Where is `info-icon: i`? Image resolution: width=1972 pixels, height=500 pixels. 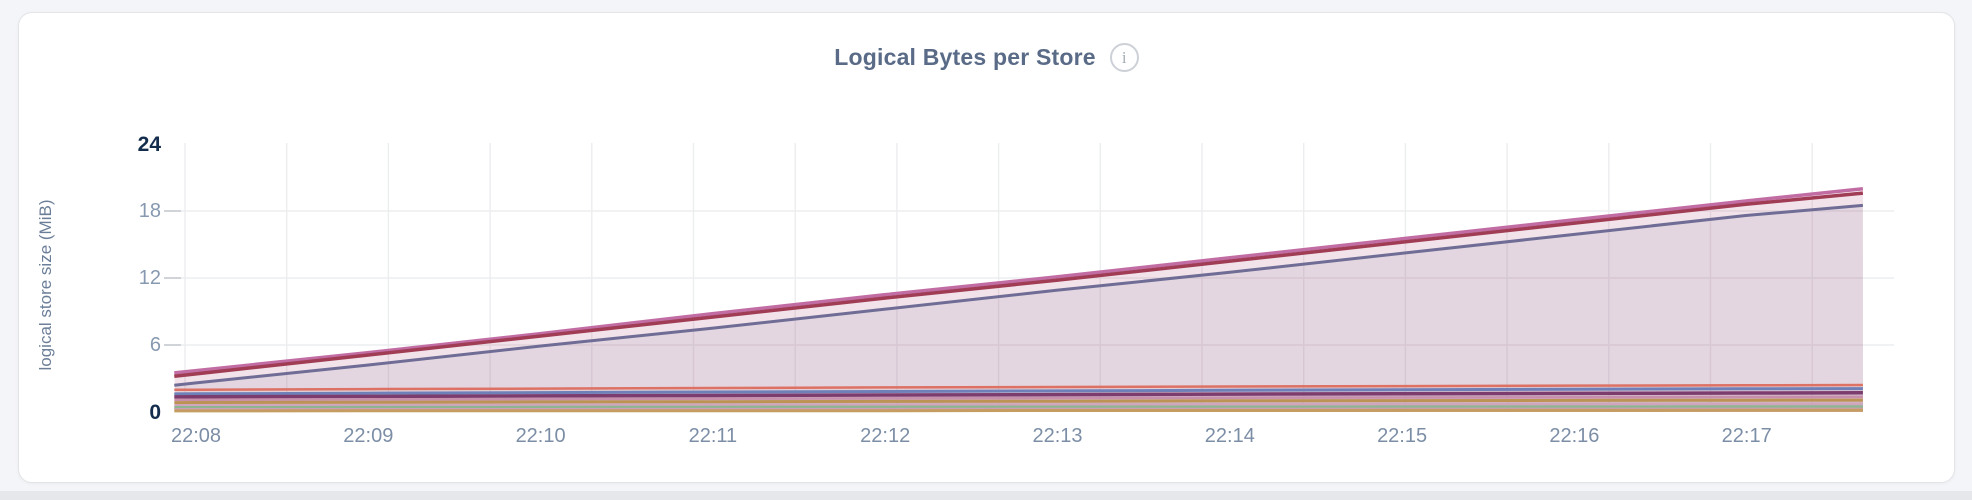
info-icon: i is located at coordinates (1124, 57).